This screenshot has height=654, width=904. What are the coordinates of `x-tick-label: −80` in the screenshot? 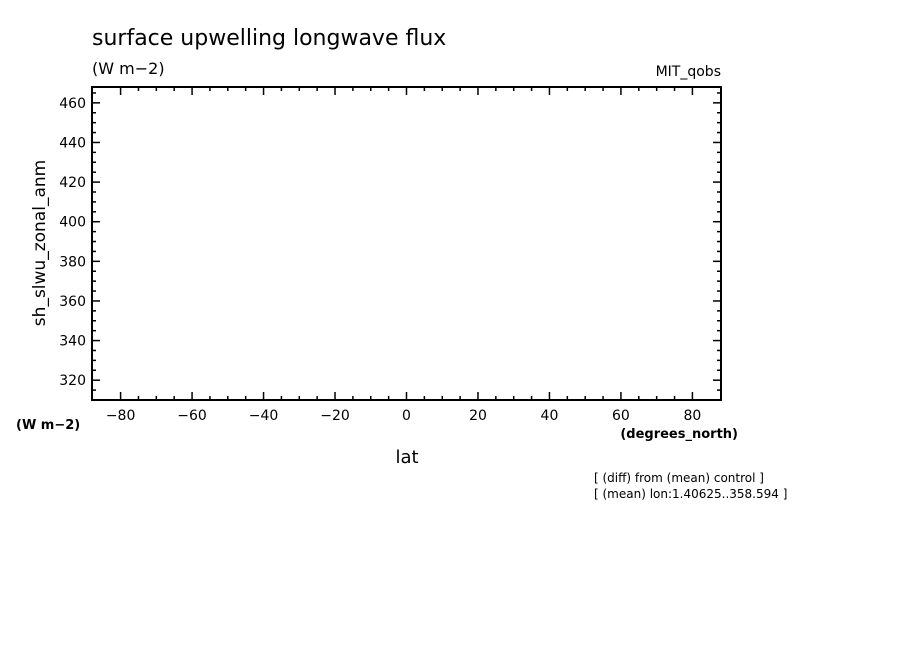 It's located at (121, 416).